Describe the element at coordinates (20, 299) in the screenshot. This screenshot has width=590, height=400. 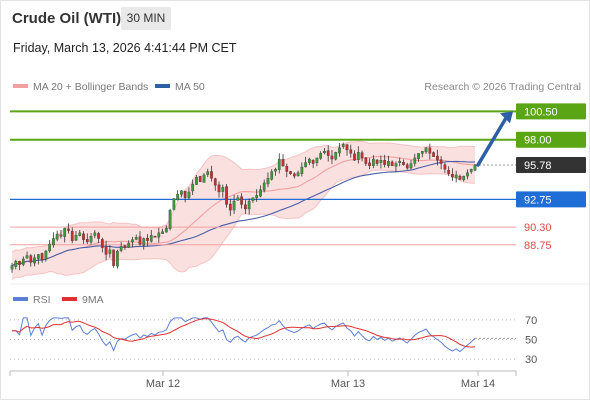
I see `rsi-legend-swatch` at that location.